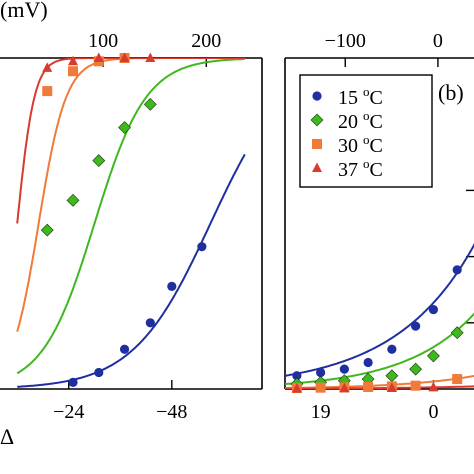 This screenshot has height=474, width=474. What do you see at coordinates (360, 168) in the screenshot?
I see `legend-label: 37 oC` at bounding box center [360, 168].